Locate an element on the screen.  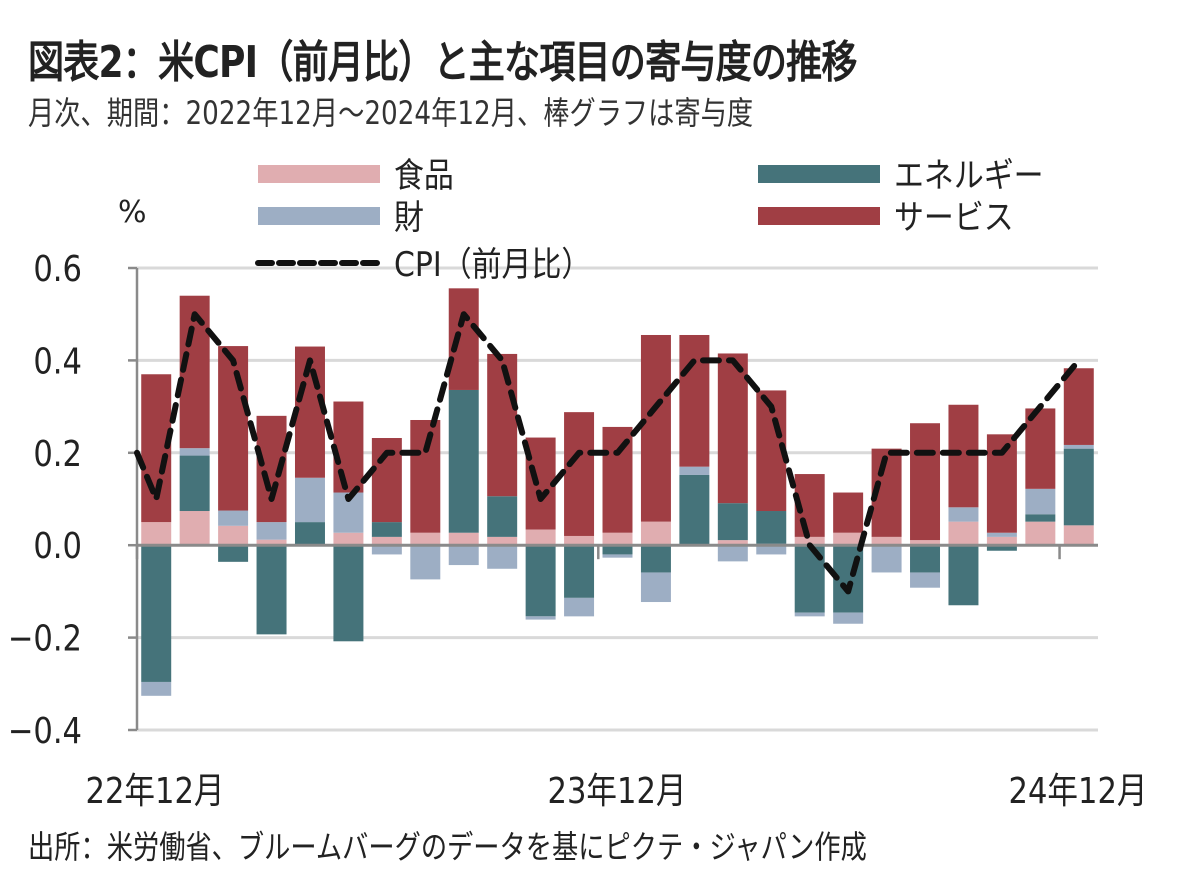
legend-item-goods: 財 is located at coordinates (341, 217).